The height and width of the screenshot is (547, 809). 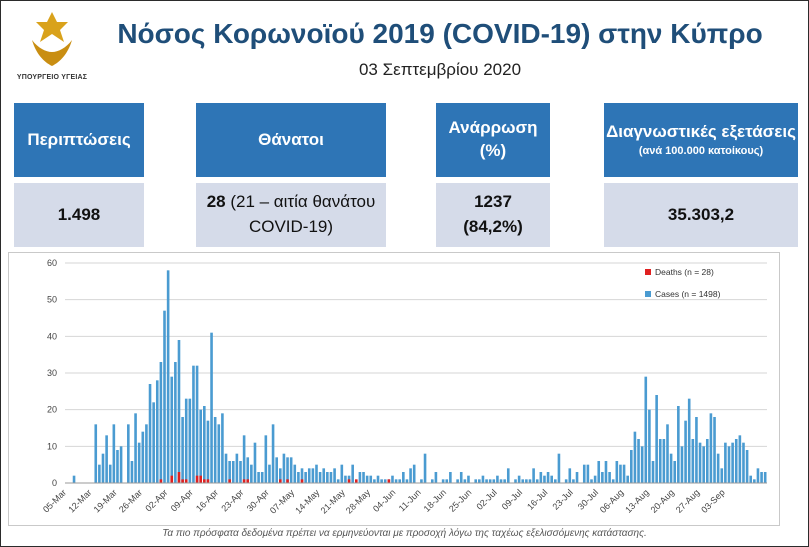 I want to click on x-tick-label: 16-Jul, so click(x=537, y=499).